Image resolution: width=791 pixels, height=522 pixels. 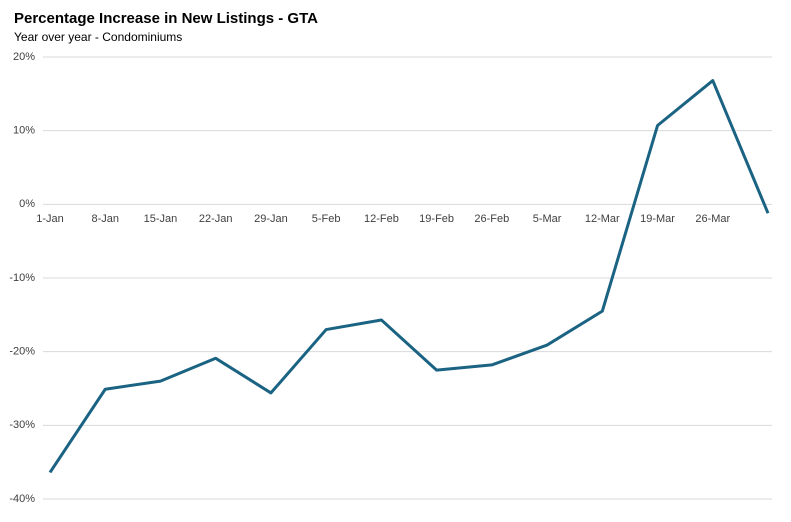 I want to click on x-tick-label: 15-Jan, so click(x=161, y=219).